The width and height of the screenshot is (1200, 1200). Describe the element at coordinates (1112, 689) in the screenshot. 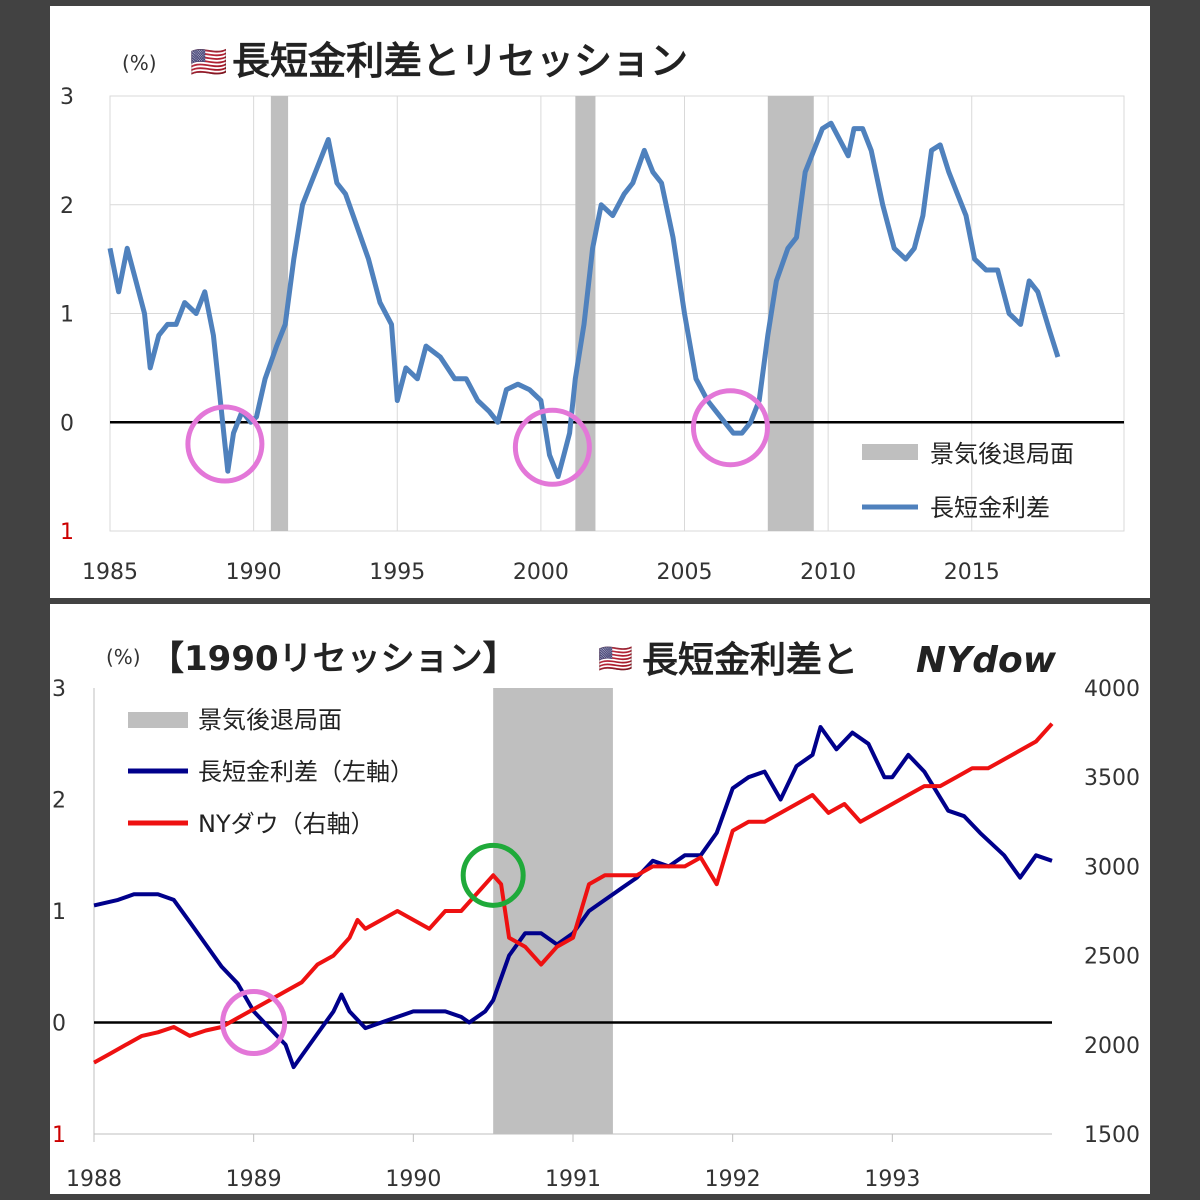

I see `y-right-tick-label: 4000` at that location.